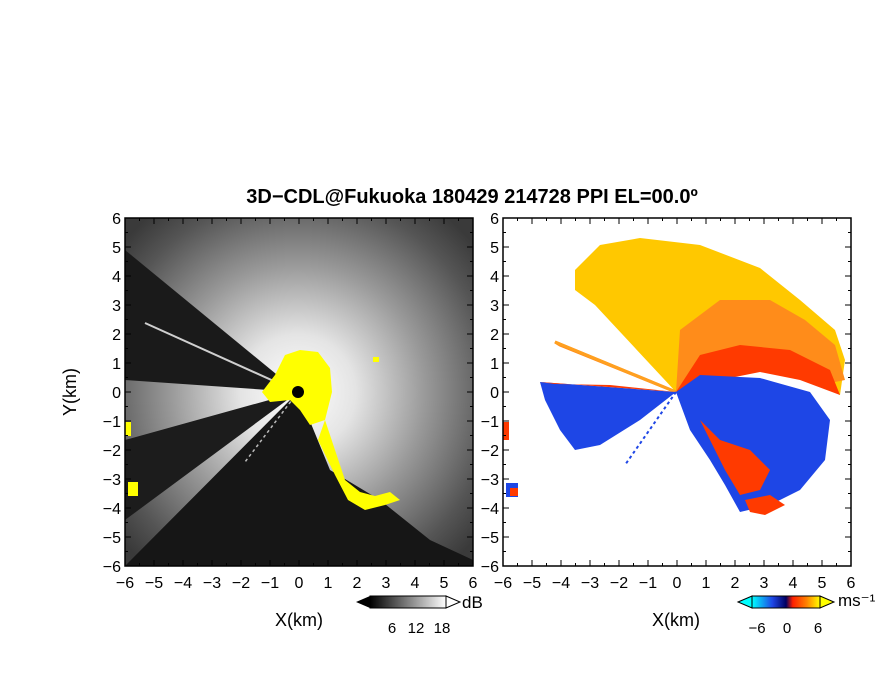 This screenshot has width=880, height=680. I want to click on velocity-cb-tick: −6, so click(756, 628).